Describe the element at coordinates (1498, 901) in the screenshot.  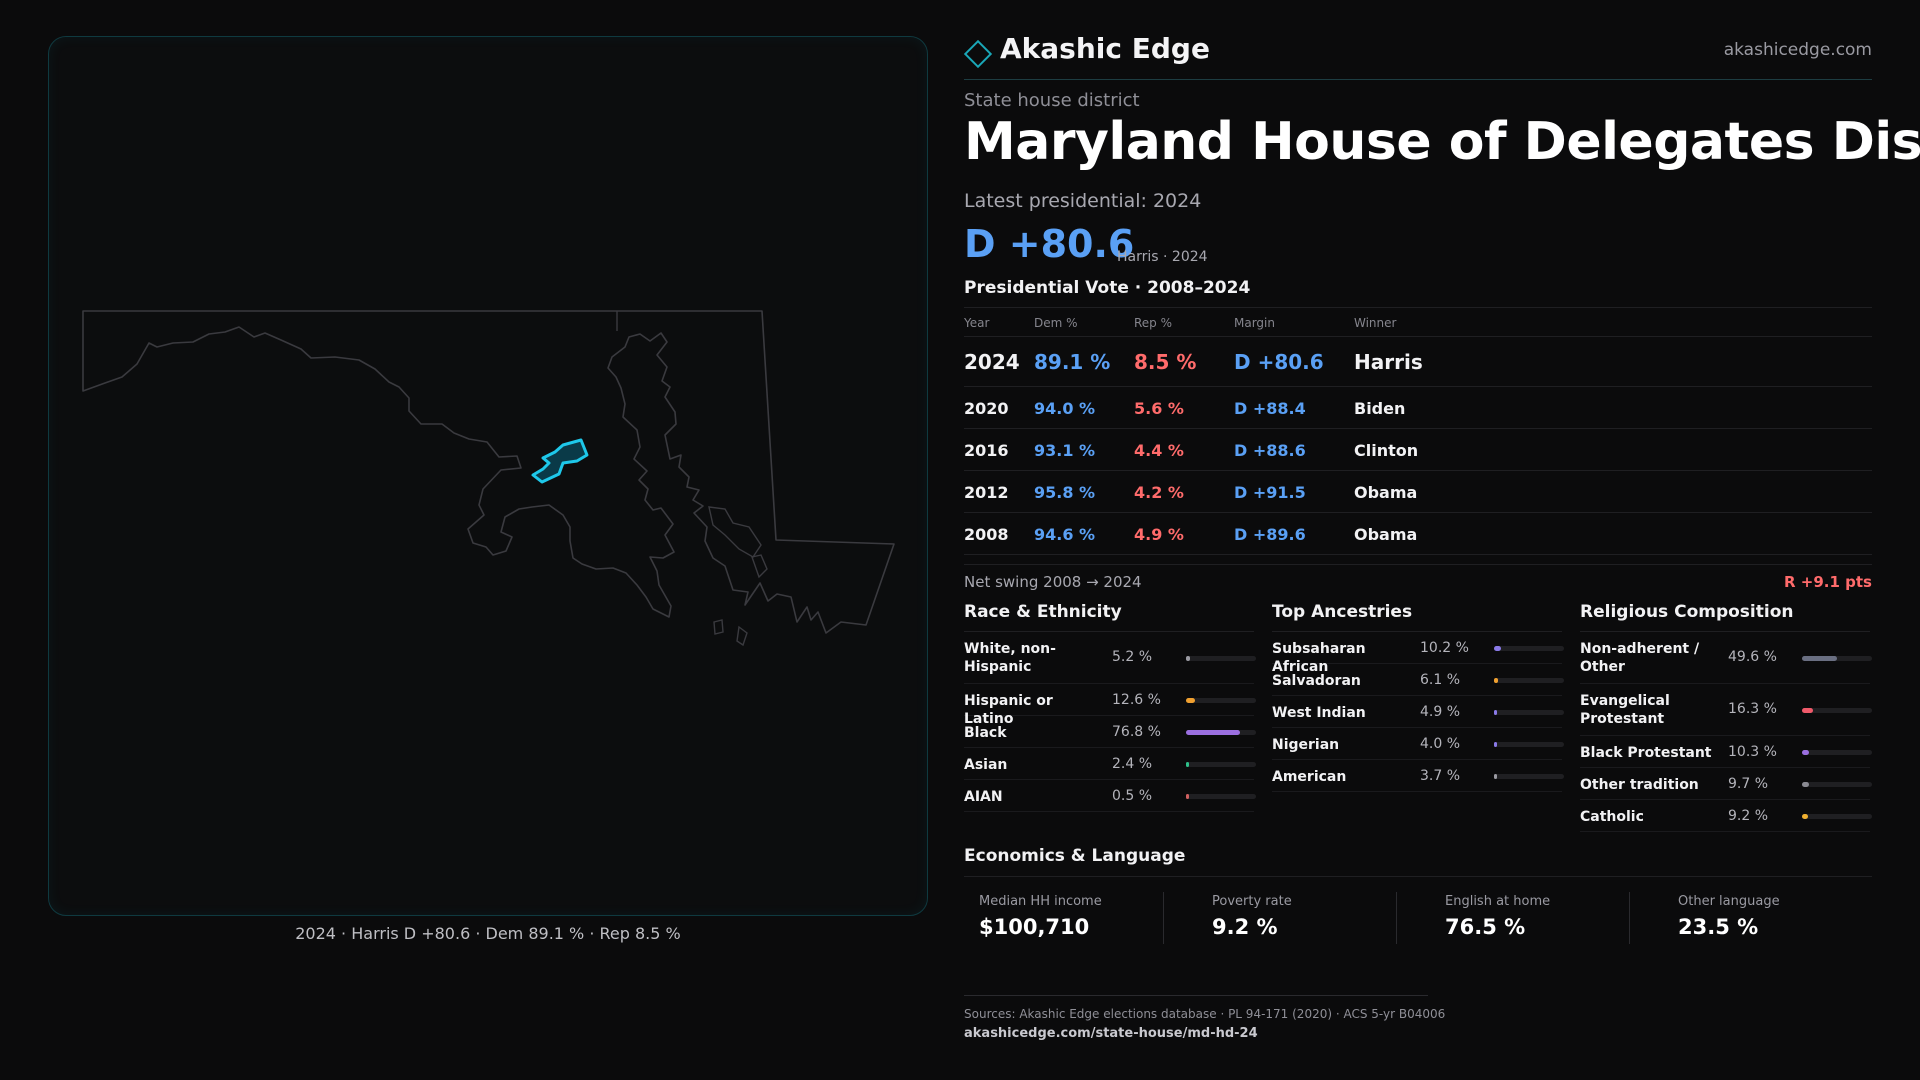
I see `stat-label: English at home` at that location.